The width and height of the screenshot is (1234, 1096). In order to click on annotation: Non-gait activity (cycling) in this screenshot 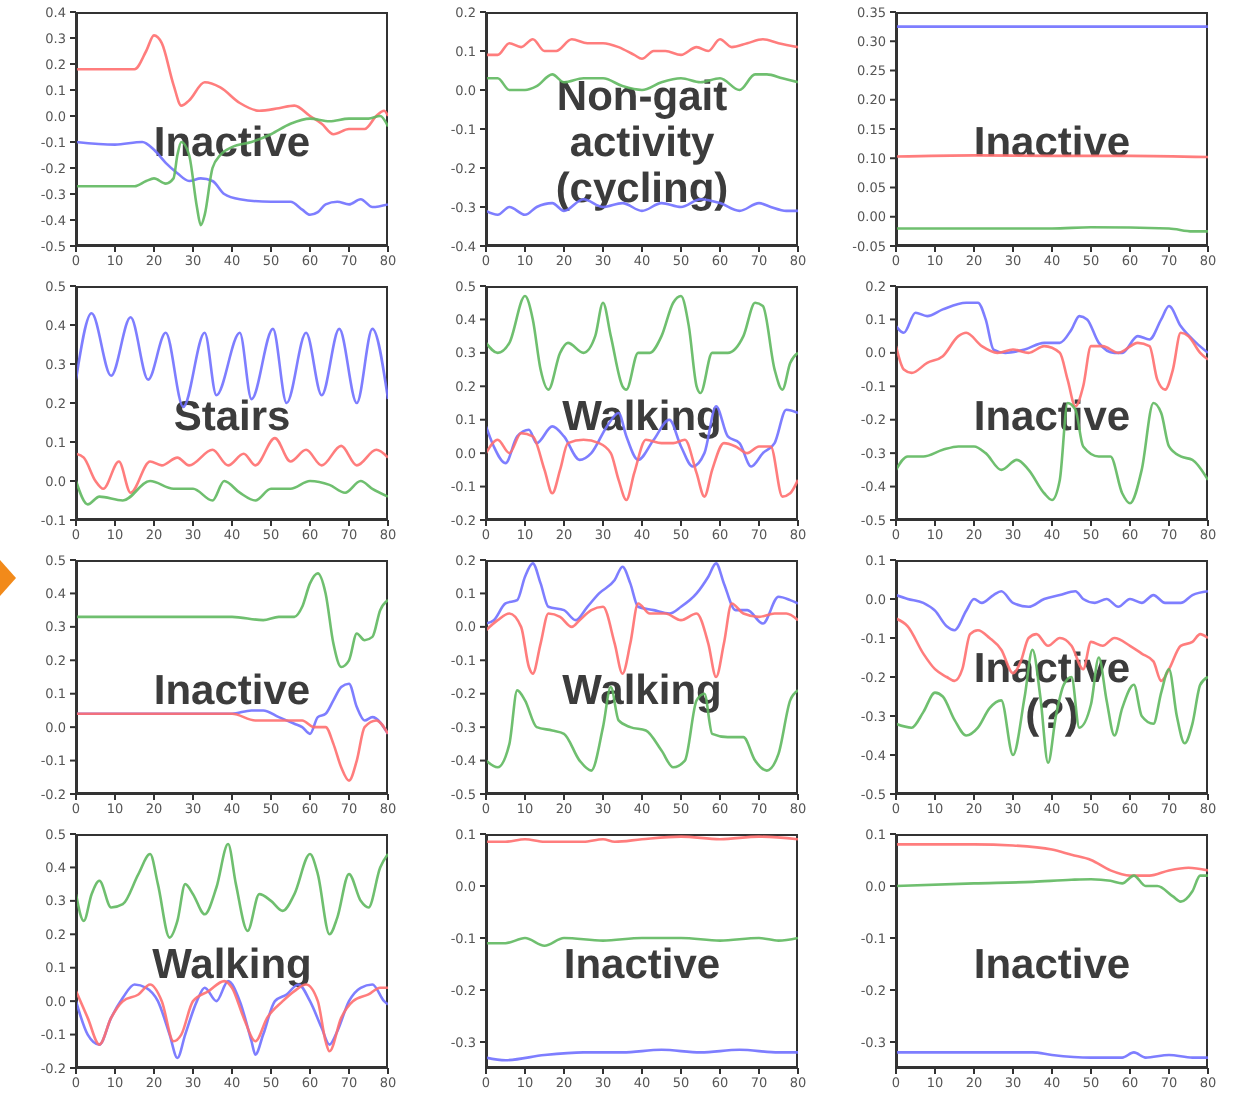, I will do `click(642, 143)`.